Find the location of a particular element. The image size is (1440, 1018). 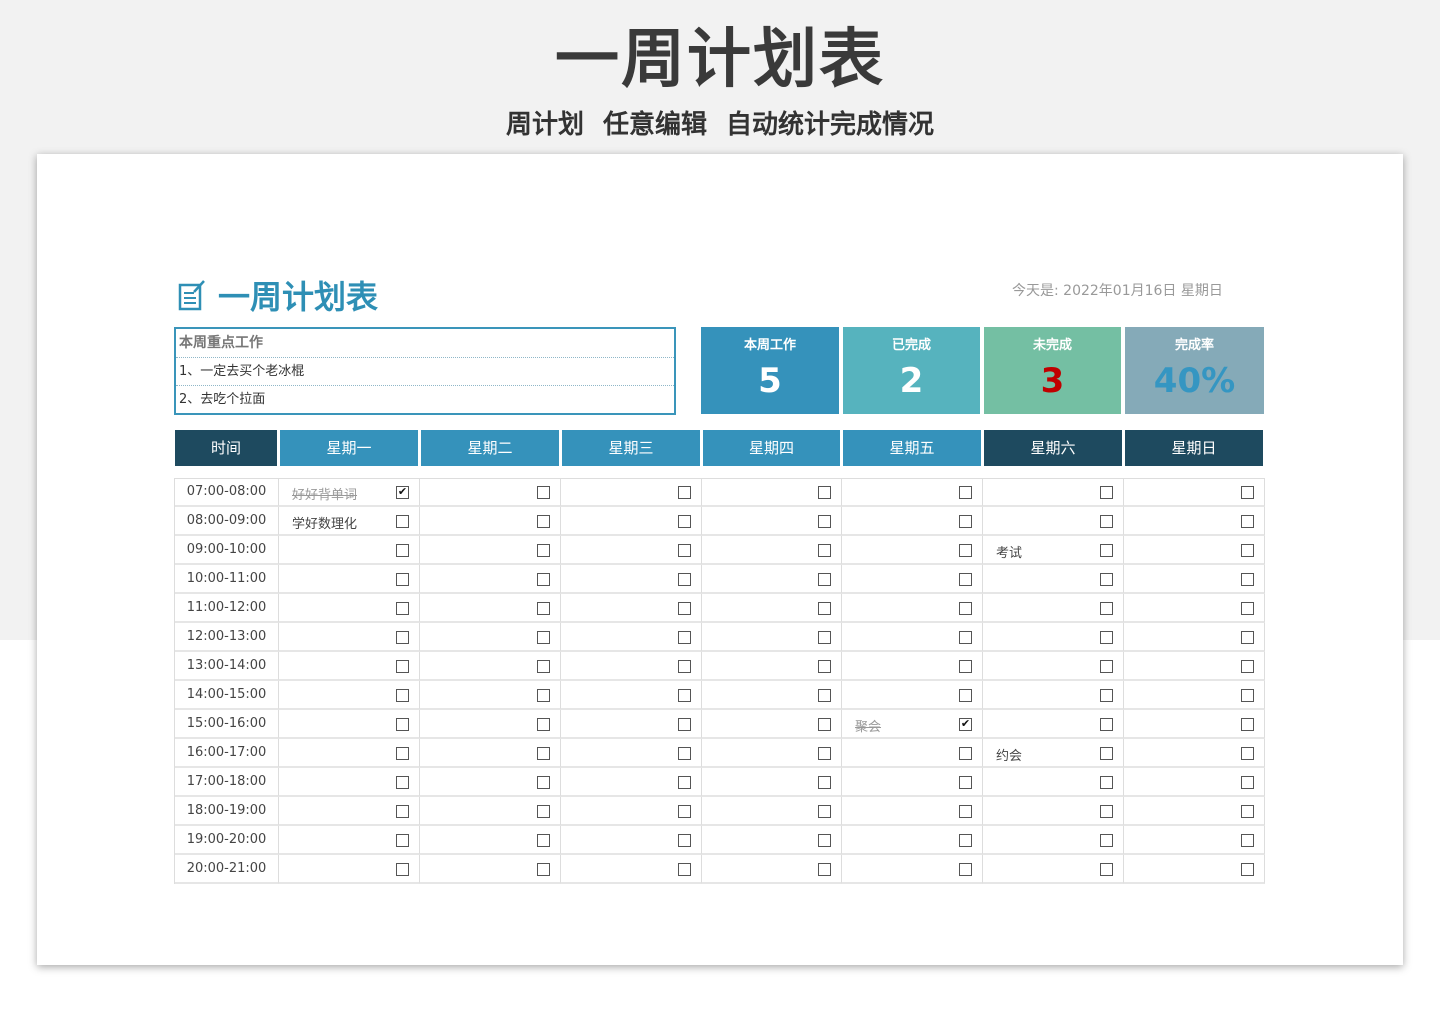

schedule-cell: 考试 is located at coordinates (1053, 550).